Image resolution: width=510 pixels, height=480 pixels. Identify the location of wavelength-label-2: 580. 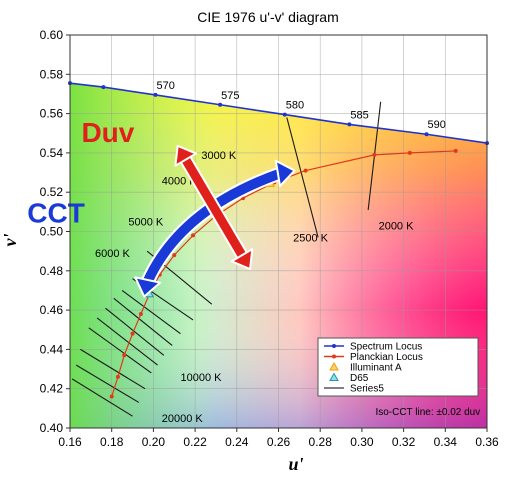
(295, 106).